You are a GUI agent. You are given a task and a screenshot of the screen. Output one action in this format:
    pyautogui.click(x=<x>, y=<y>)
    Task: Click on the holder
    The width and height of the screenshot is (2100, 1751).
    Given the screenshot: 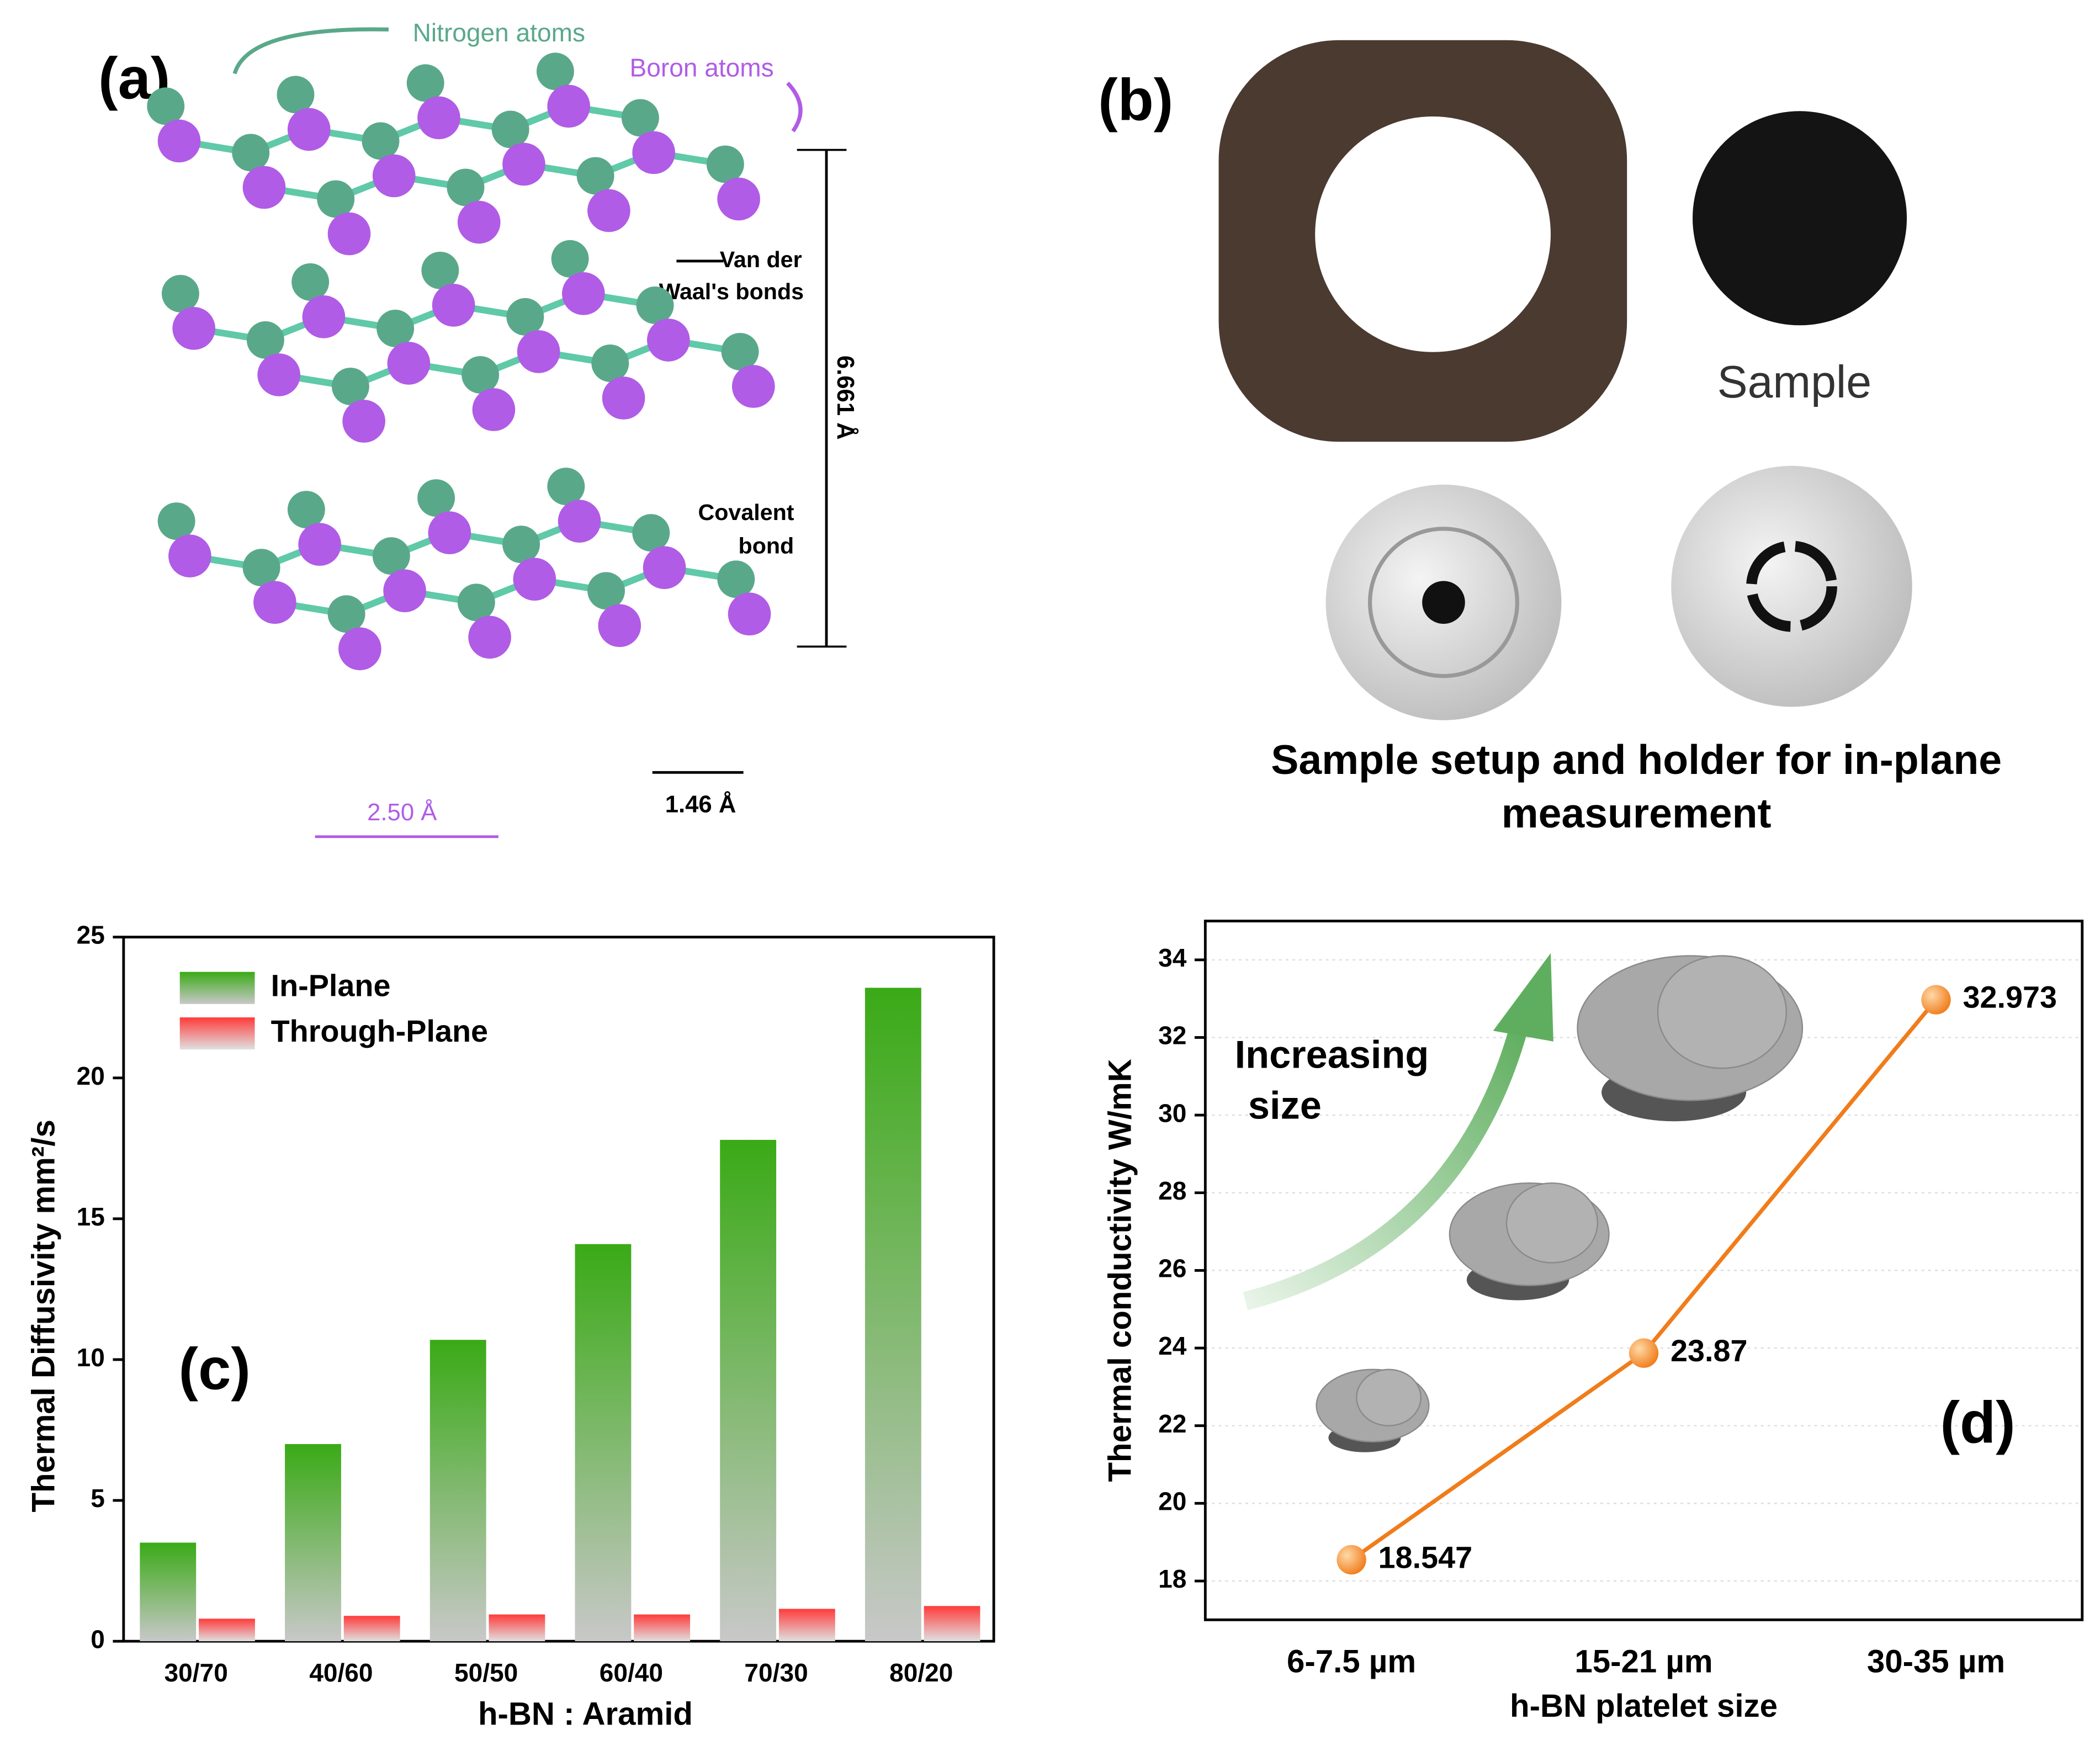 What is the action you would take?
    pyautogui.click(x=1791, y=586)
    